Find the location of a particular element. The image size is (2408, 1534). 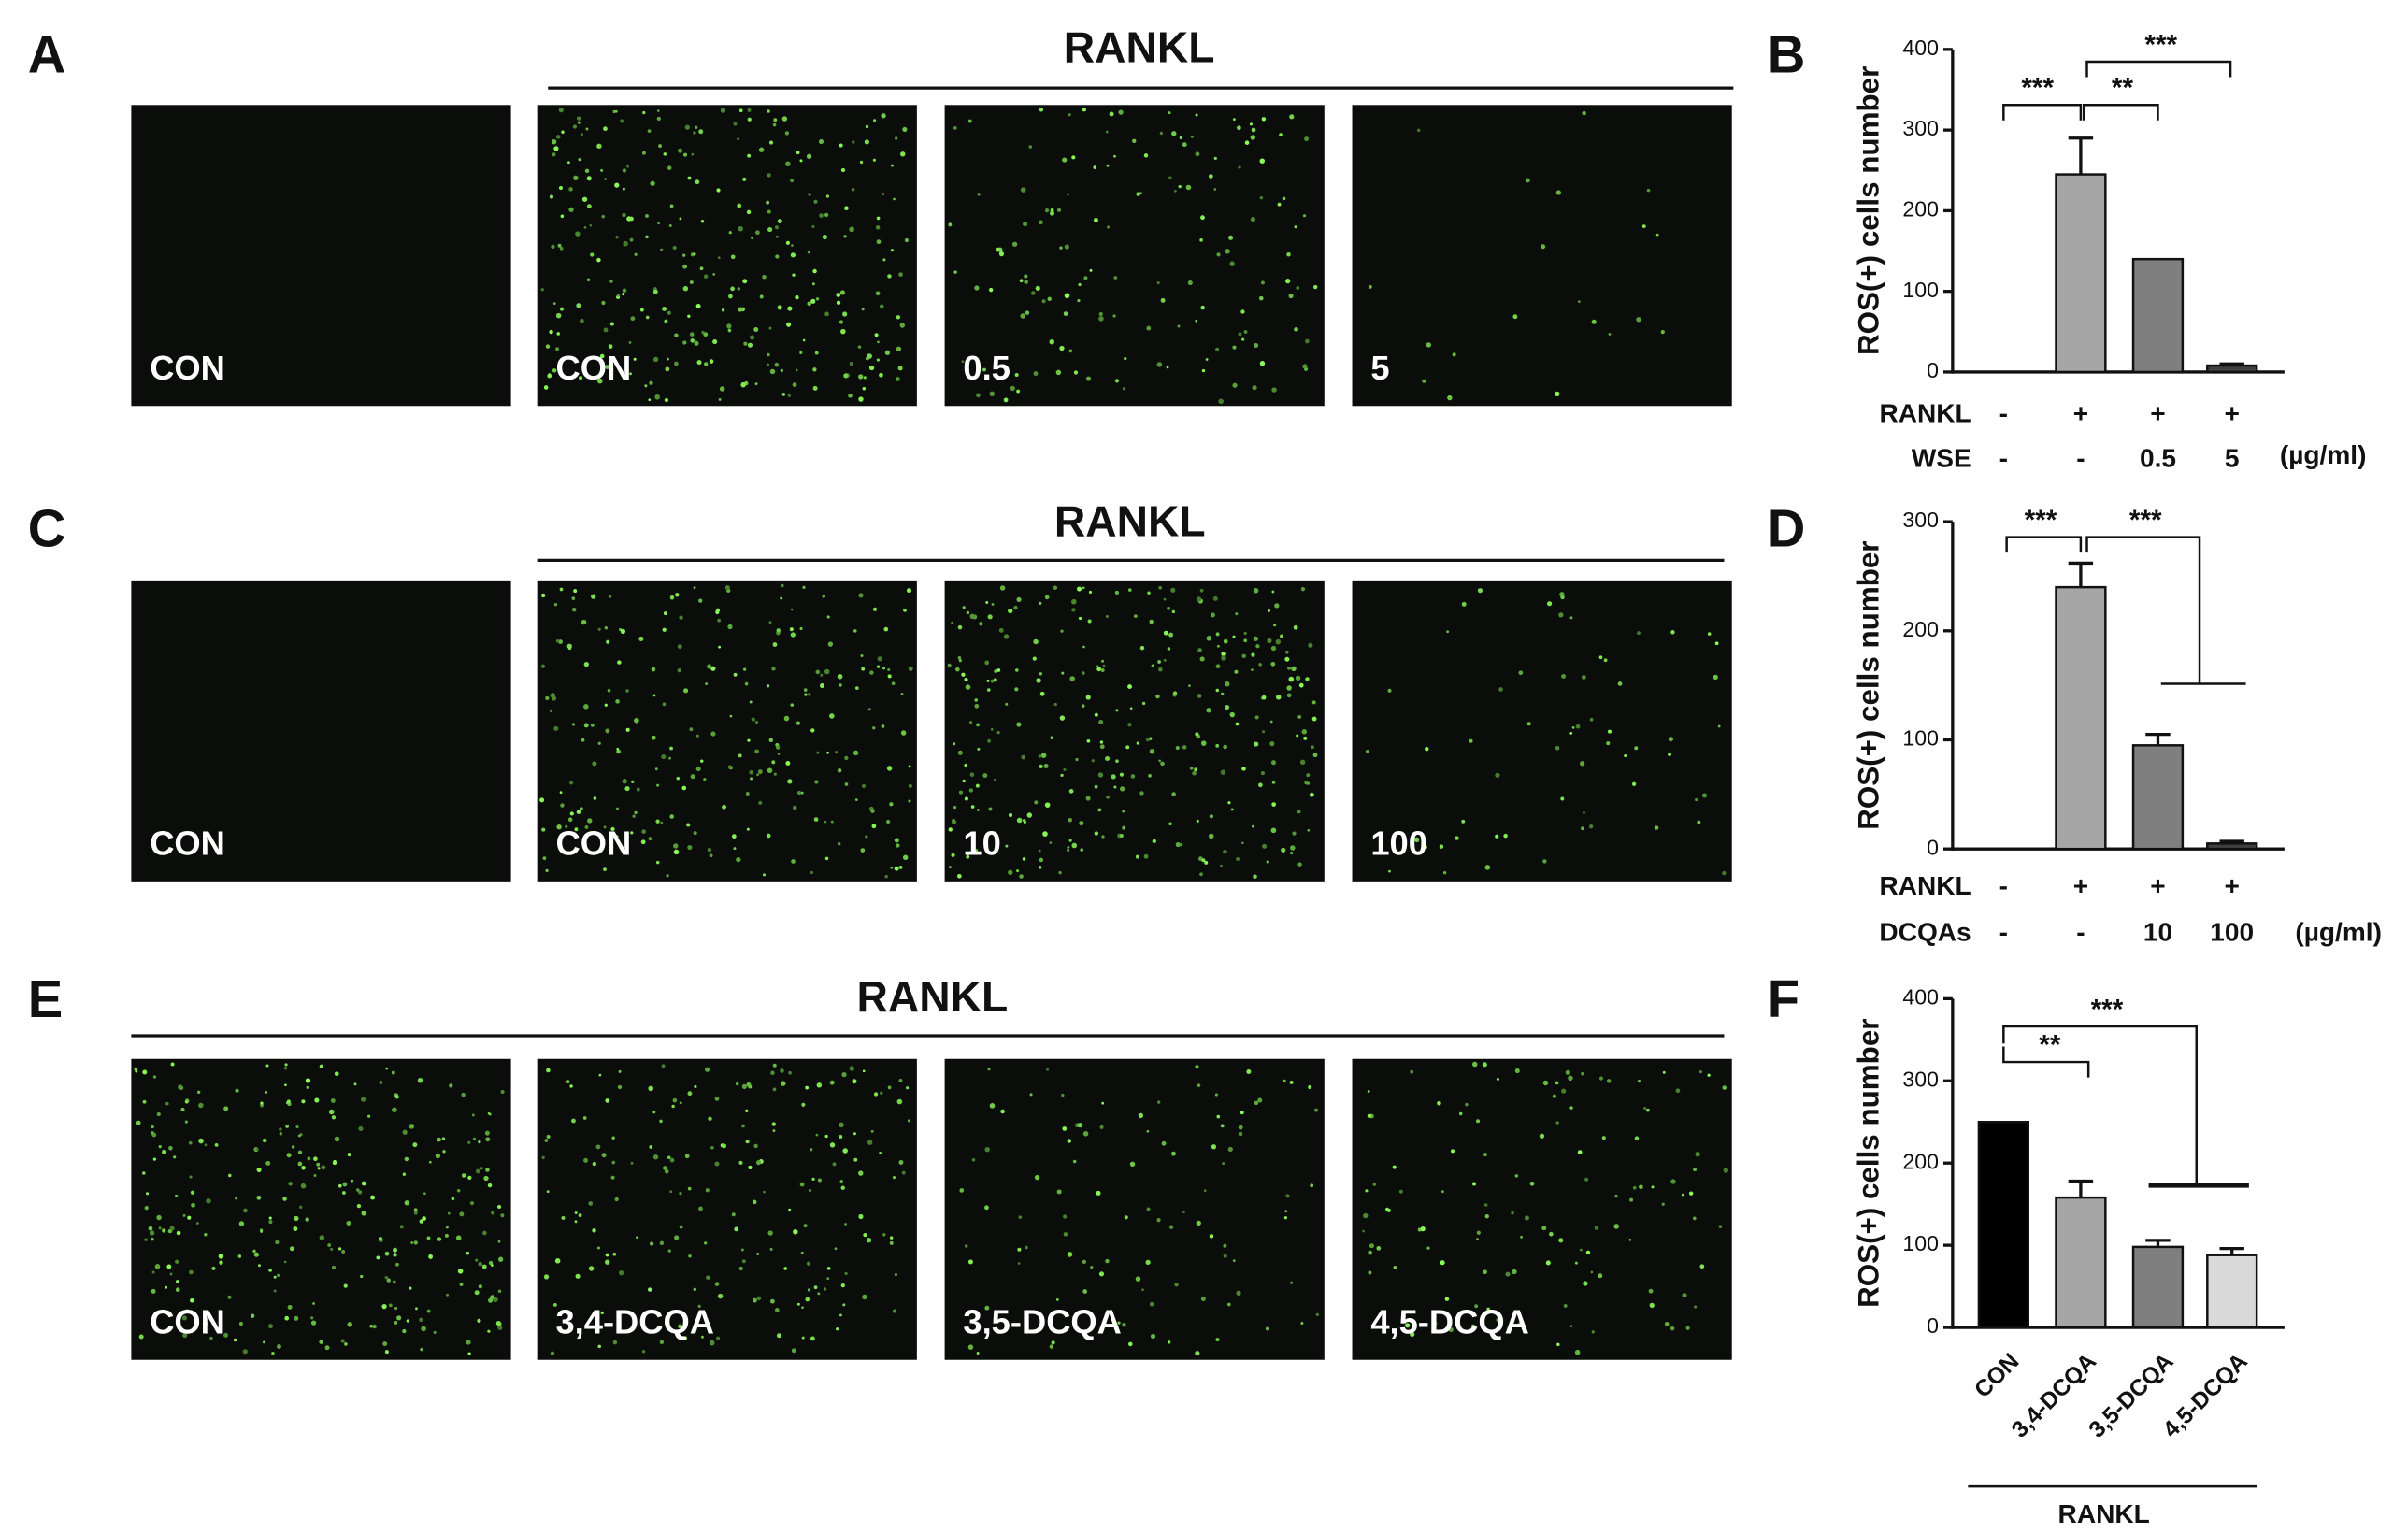

significance-label: *** is located at coordinates (2160, 44).